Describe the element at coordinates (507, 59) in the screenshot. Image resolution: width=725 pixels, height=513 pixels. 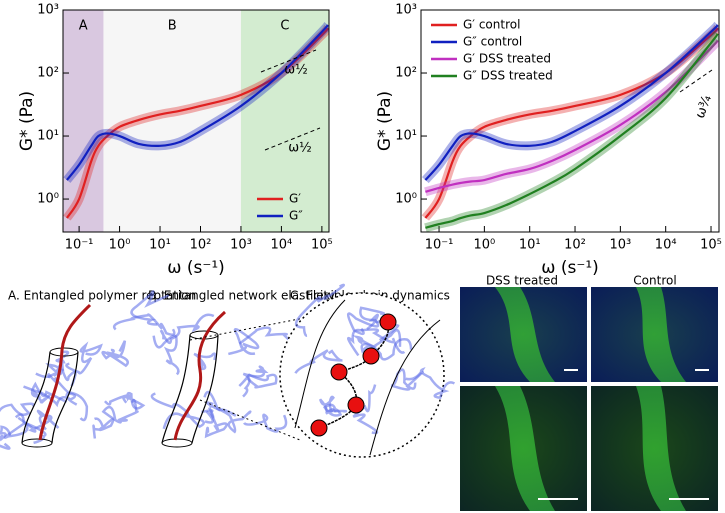
I see `legend-label: G′ DSS treated` at that location.